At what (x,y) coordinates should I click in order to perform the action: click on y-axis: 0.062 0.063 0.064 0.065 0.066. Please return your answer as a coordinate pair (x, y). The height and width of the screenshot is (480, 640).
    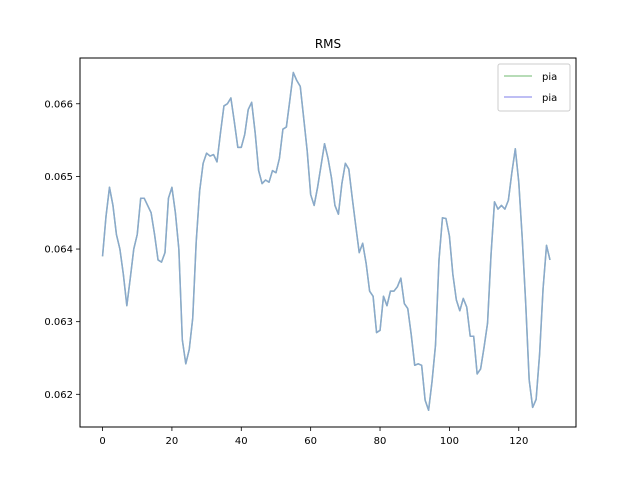
    Looking at the image, I should click on (62, 250).